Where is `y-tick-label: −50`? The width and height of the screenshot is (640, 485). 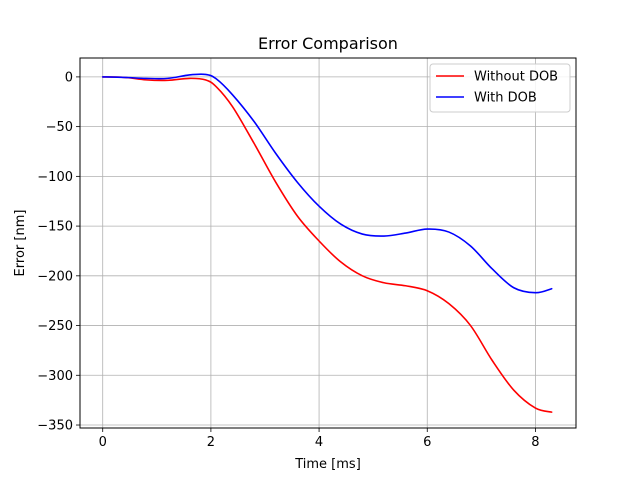 y-tick-label: −50 is located at coordinates (59, 127).